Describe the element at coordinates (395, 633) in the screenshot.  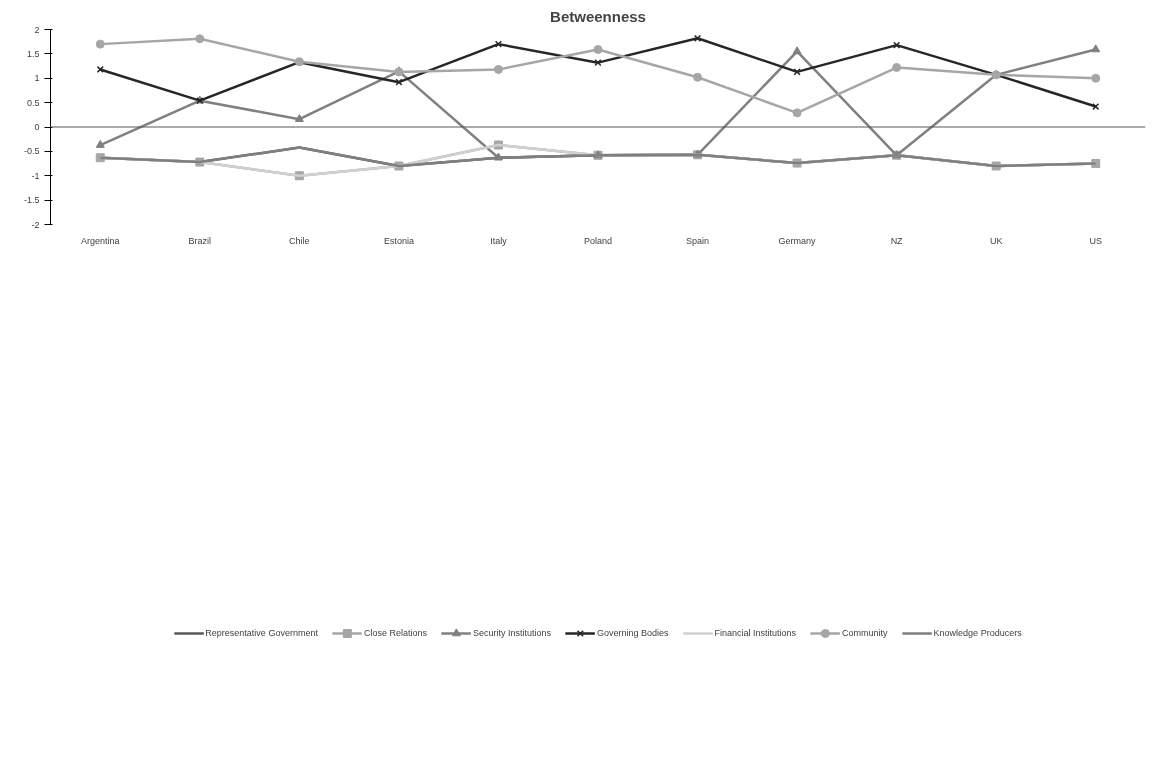
I see `legend-label: Close Relations` at that location.